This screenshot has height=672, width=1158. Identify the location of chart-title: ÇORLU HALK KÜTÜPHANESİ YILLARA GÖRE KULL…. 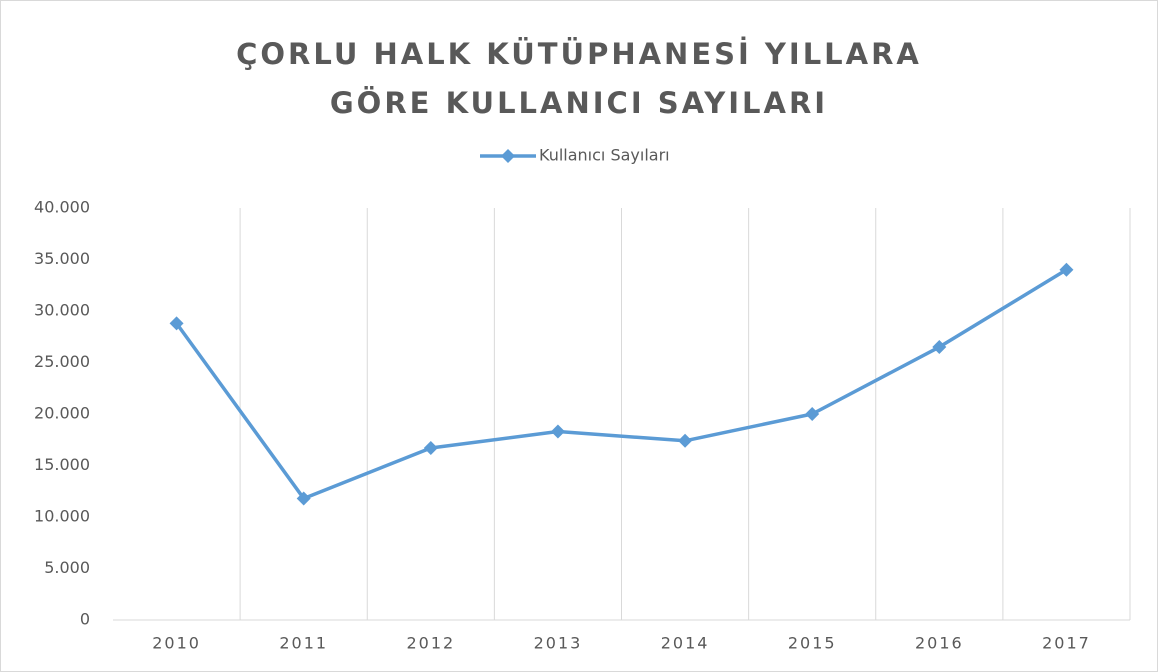
(579, 78).